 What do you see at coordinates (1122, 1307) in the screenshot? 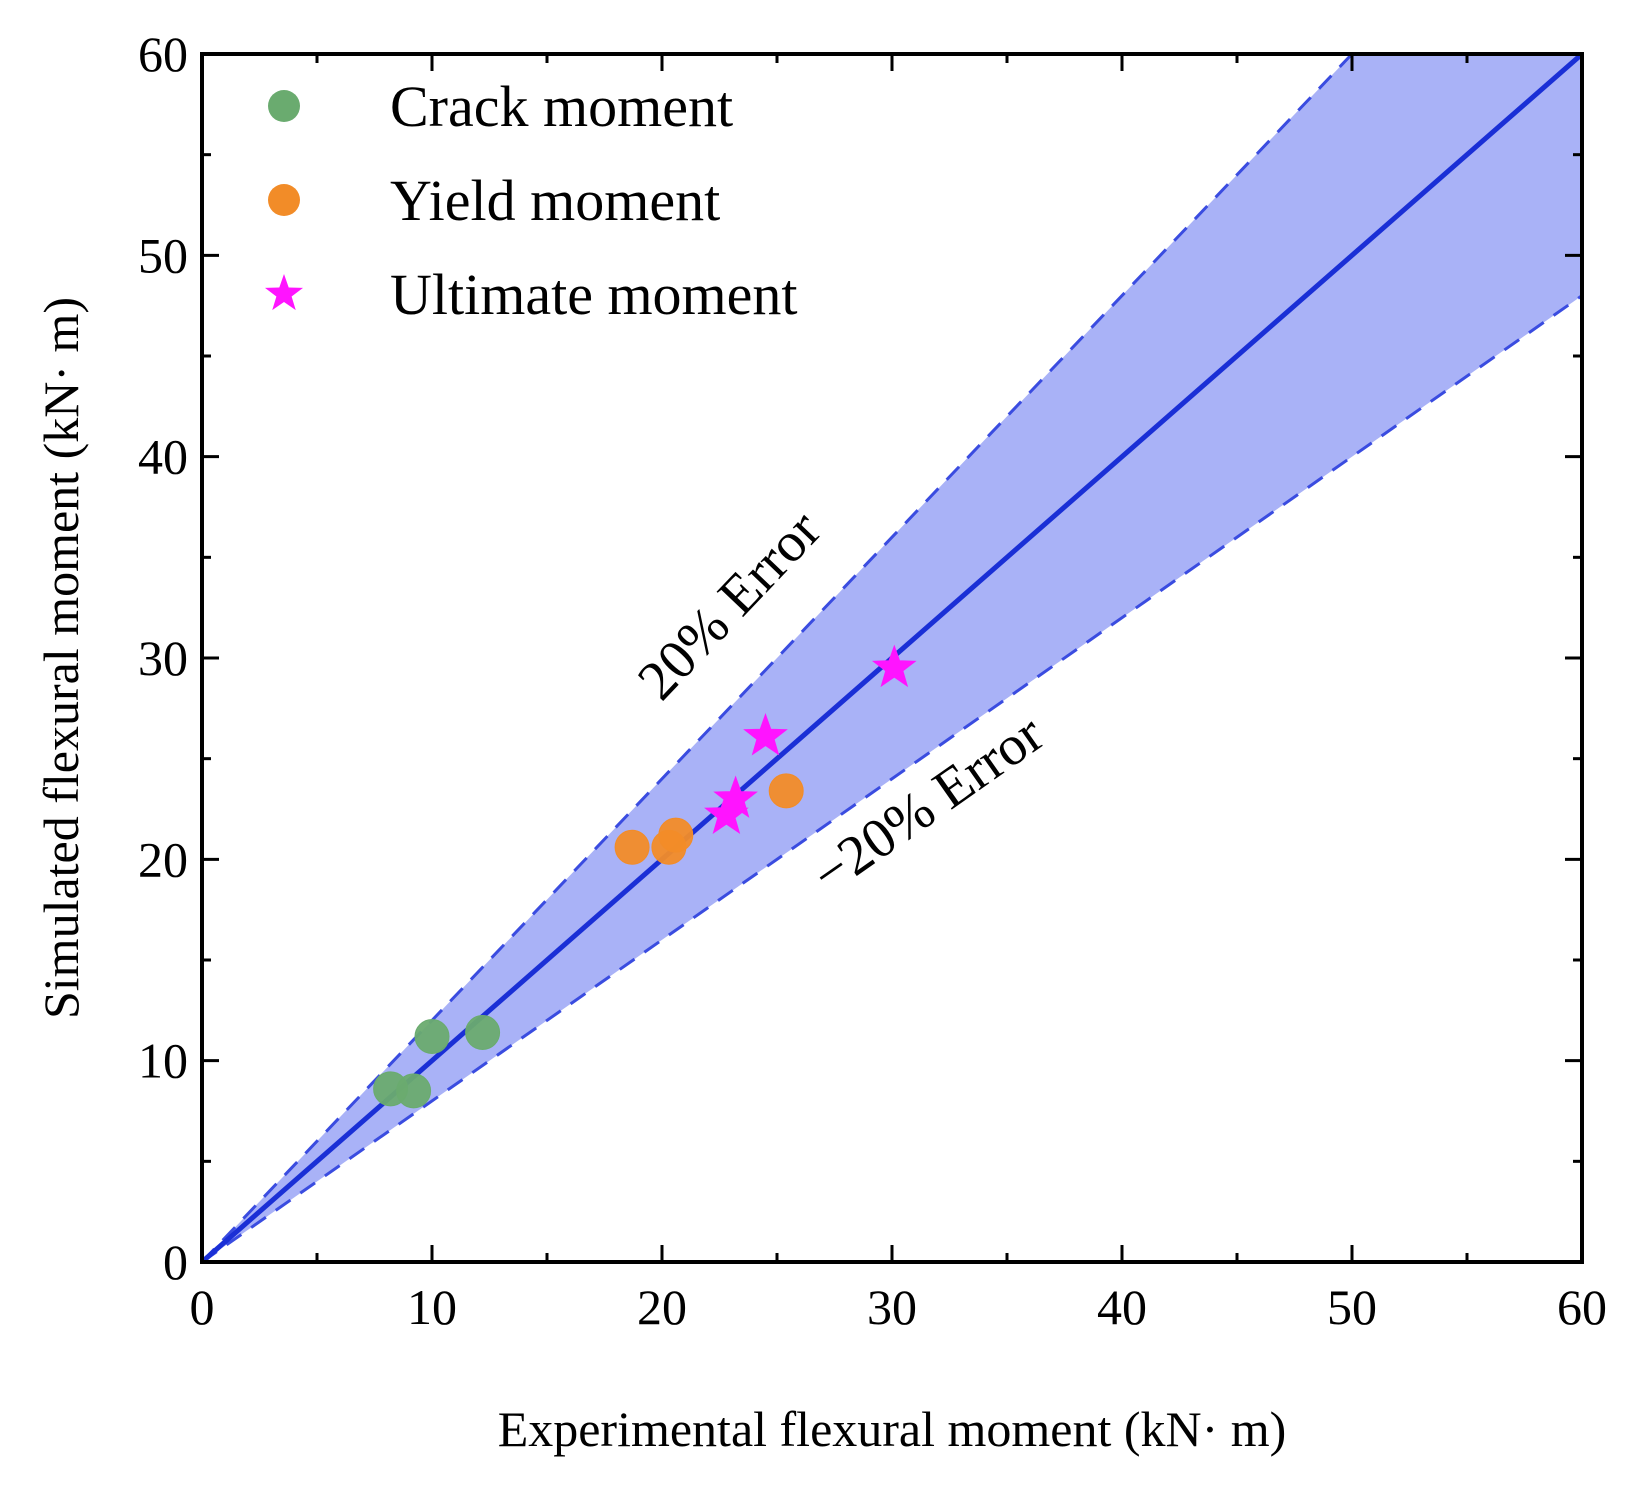
I see `x-tick-label: 40` at bounding box center [1122, 1307].